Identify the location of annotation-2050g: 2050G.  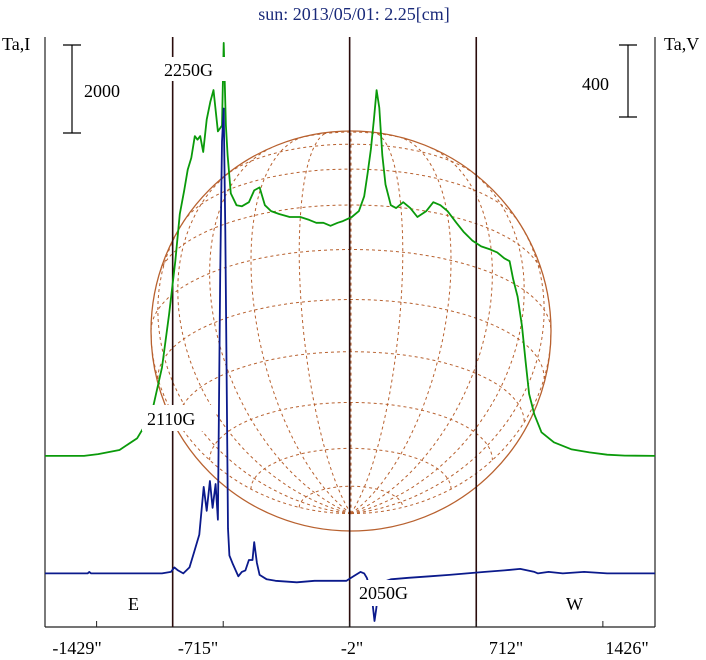
(383, 593).